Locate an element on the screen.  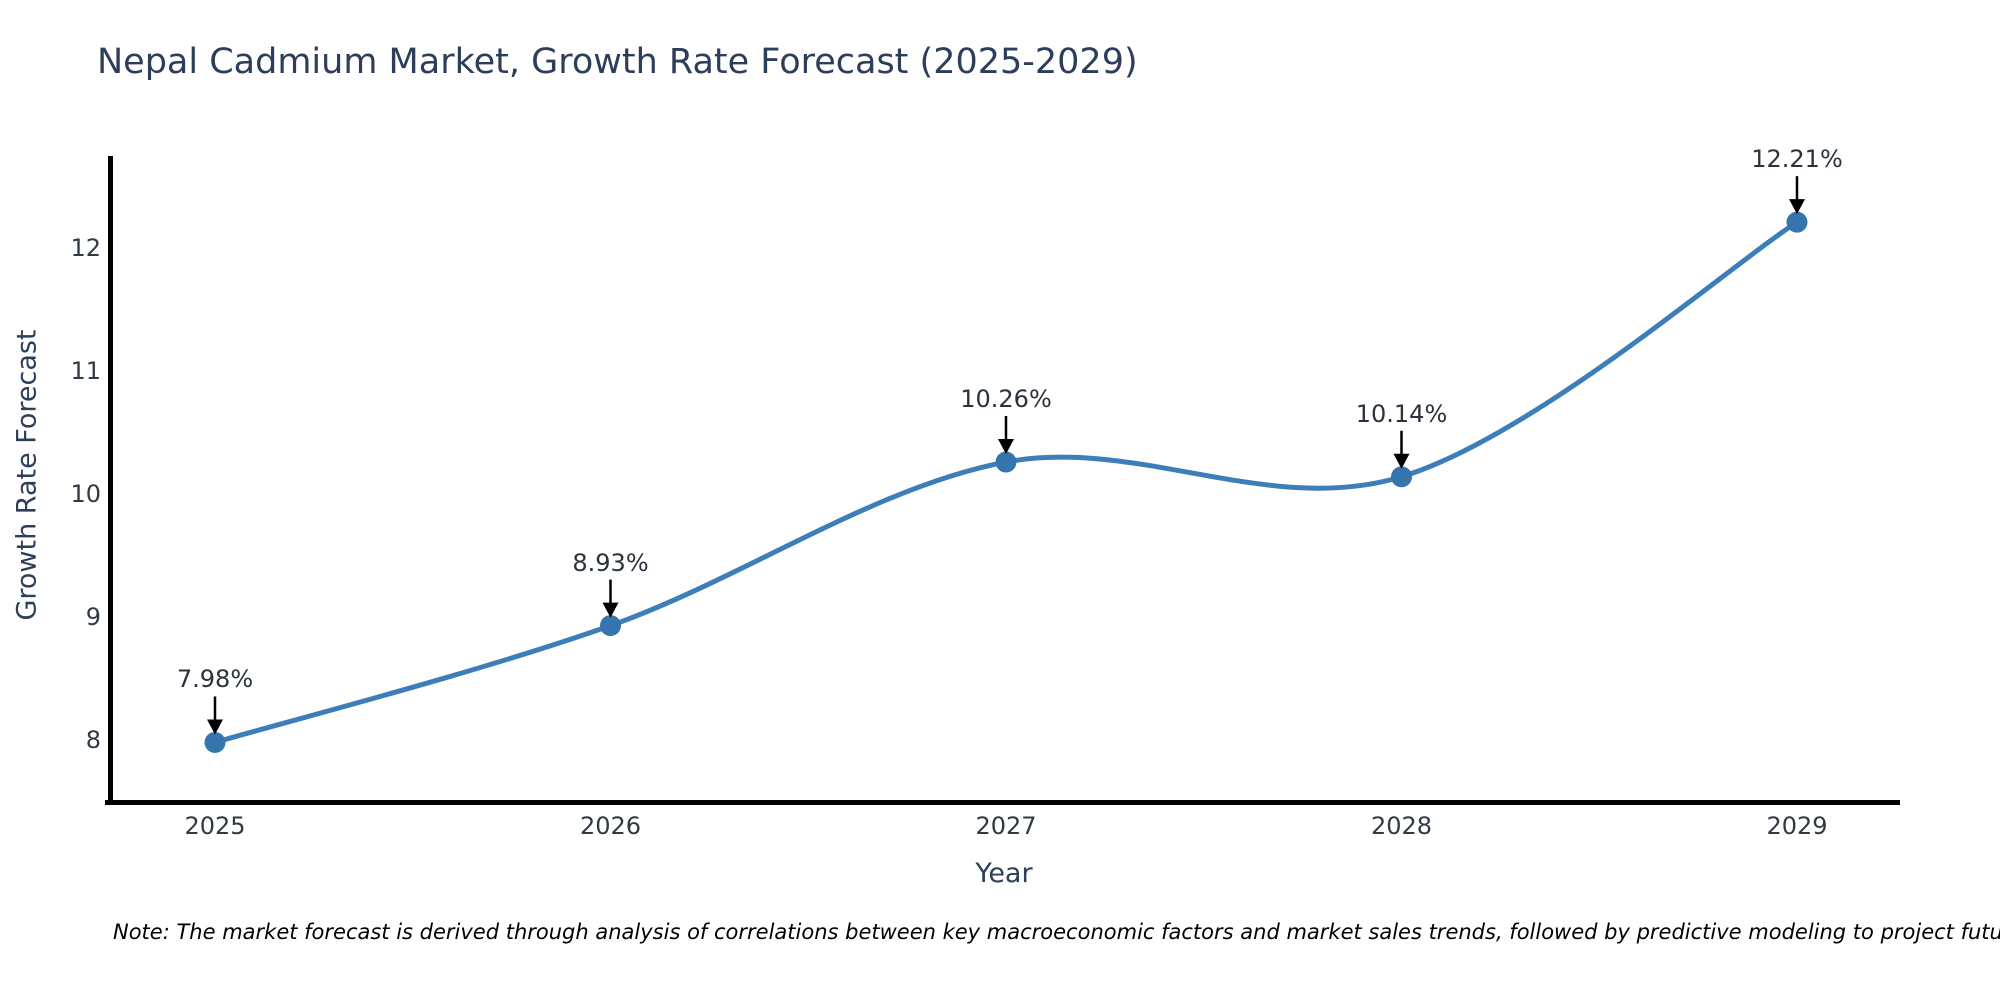
y-tick-label: 12 is located at coordinates (85, 248).